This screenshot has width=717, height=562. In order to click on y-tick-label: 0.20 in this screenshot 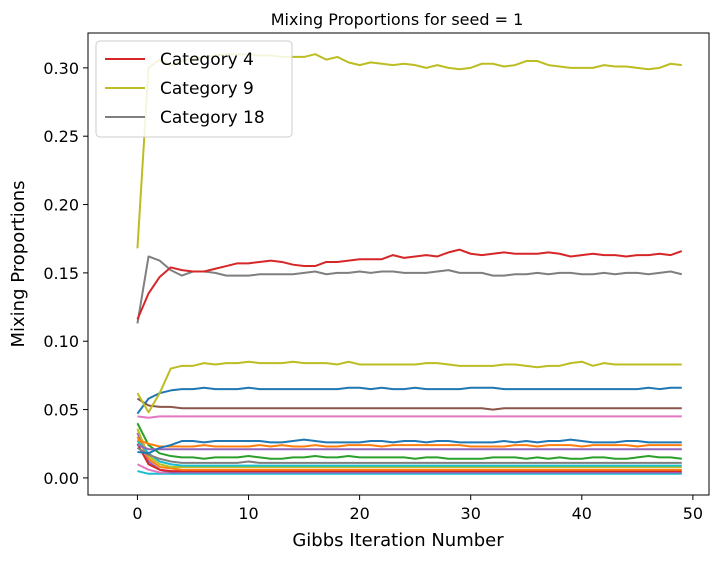, I will do `click(61, 205)`.